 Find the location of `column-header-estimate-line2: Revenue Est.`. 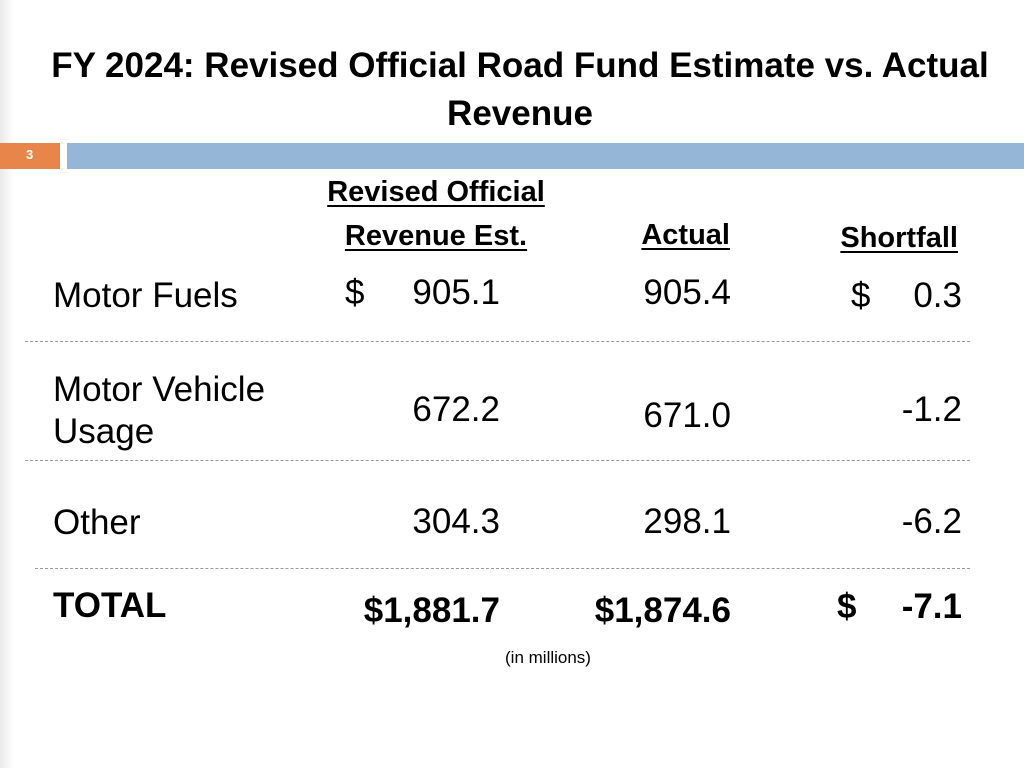

column-header-estimate-line2: Revenue Est. is located at coordinates (436, 236).